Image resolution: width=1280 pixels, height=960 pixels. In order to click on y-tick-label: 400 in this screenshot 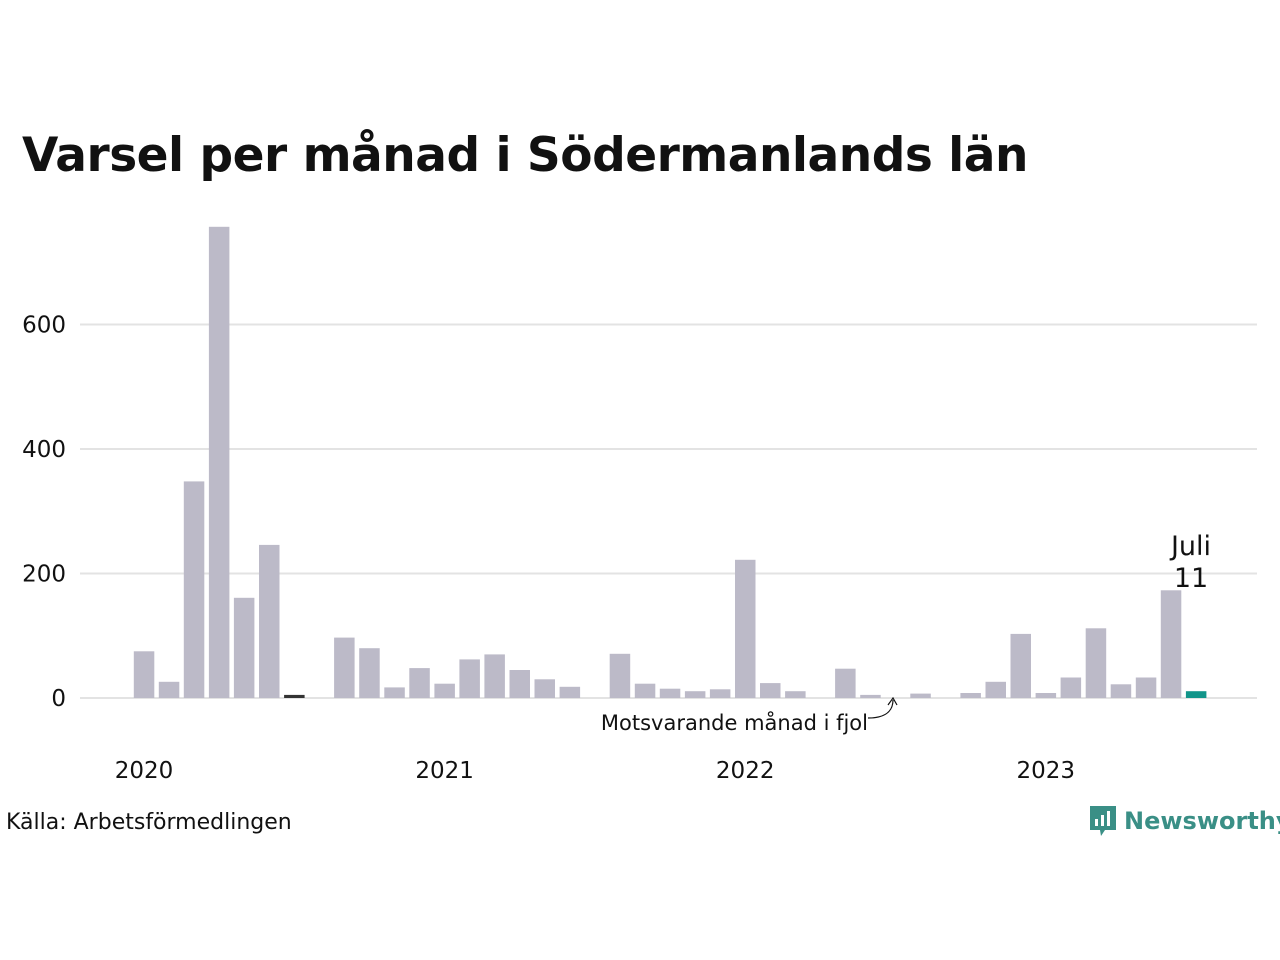, I will do `click(44, 450)`.